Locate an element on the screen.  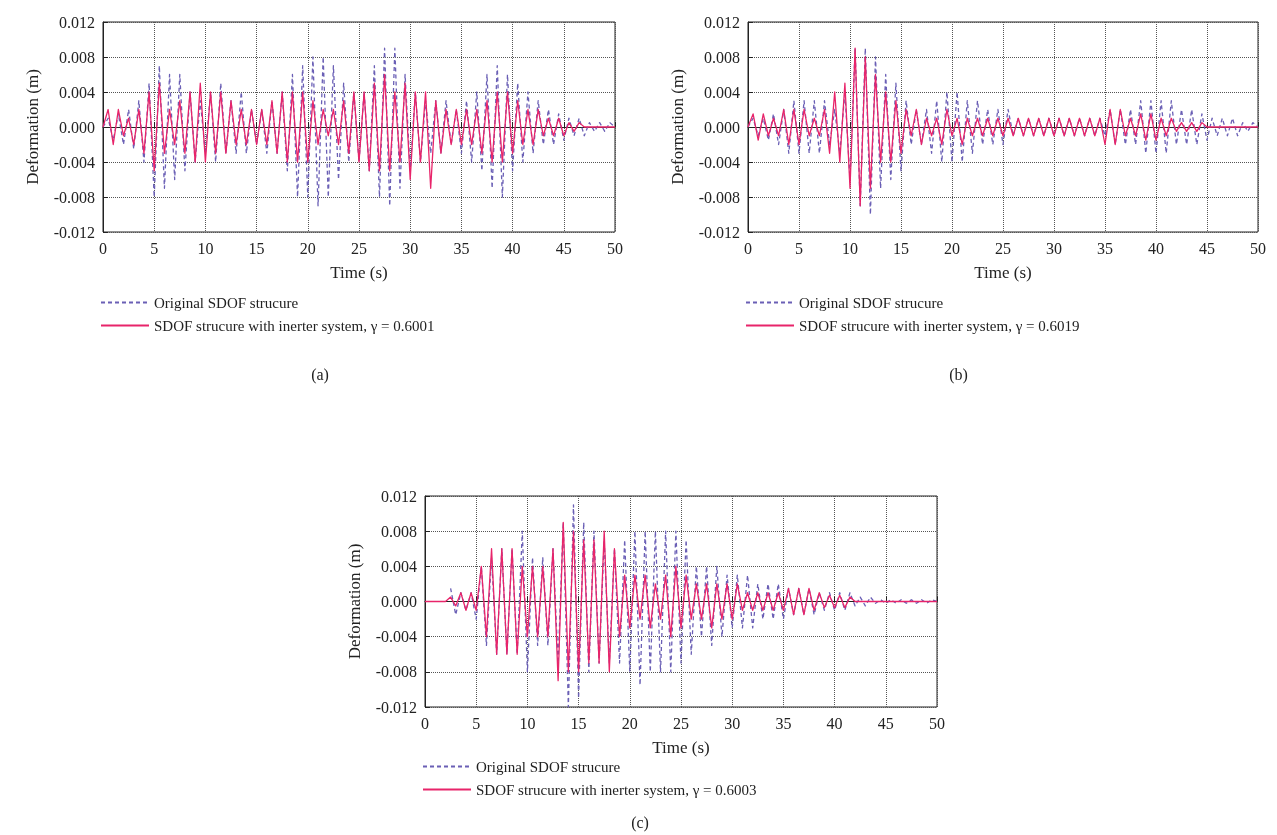
legend-label: SDOF strucure with inerter system, γ = 0.6019 is located at coordinates (939, 325).